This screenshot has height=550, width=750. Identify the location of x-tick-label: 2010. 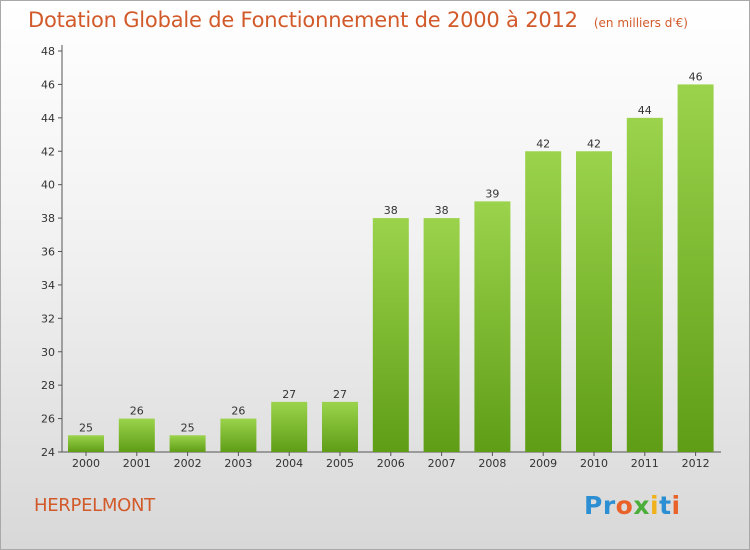
(594, 463).